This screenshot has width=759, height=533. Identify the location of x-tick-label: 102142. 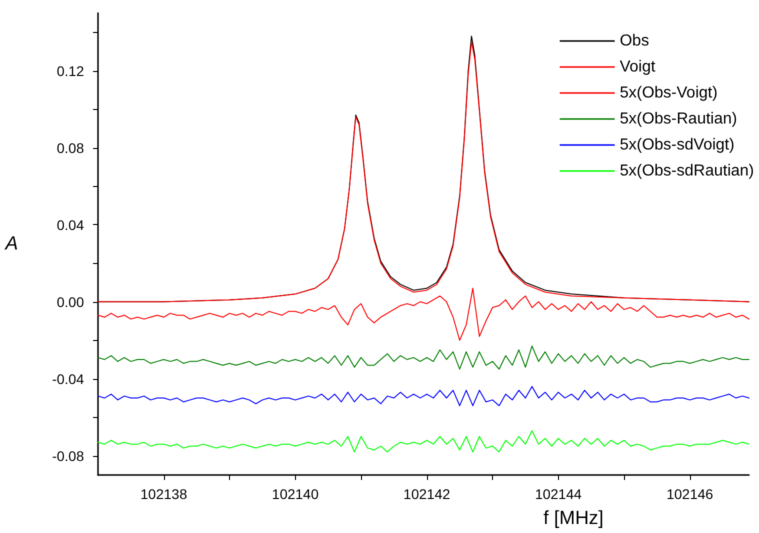
(426, 494).